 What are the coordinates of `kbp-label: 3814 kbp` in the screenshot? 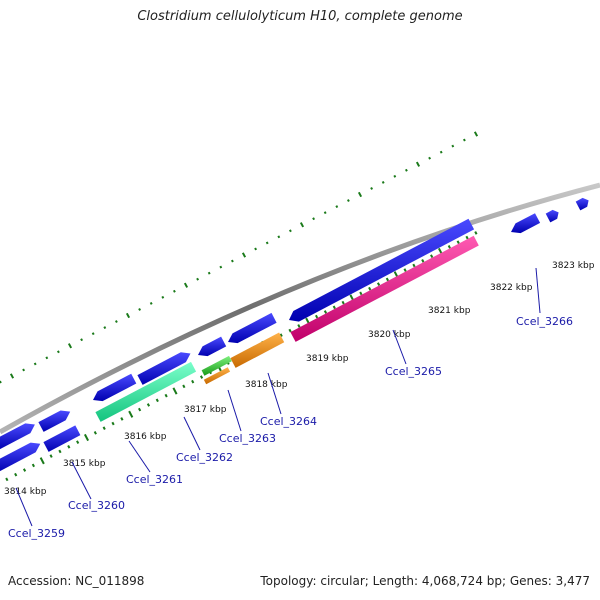 It's located at (25, 492).